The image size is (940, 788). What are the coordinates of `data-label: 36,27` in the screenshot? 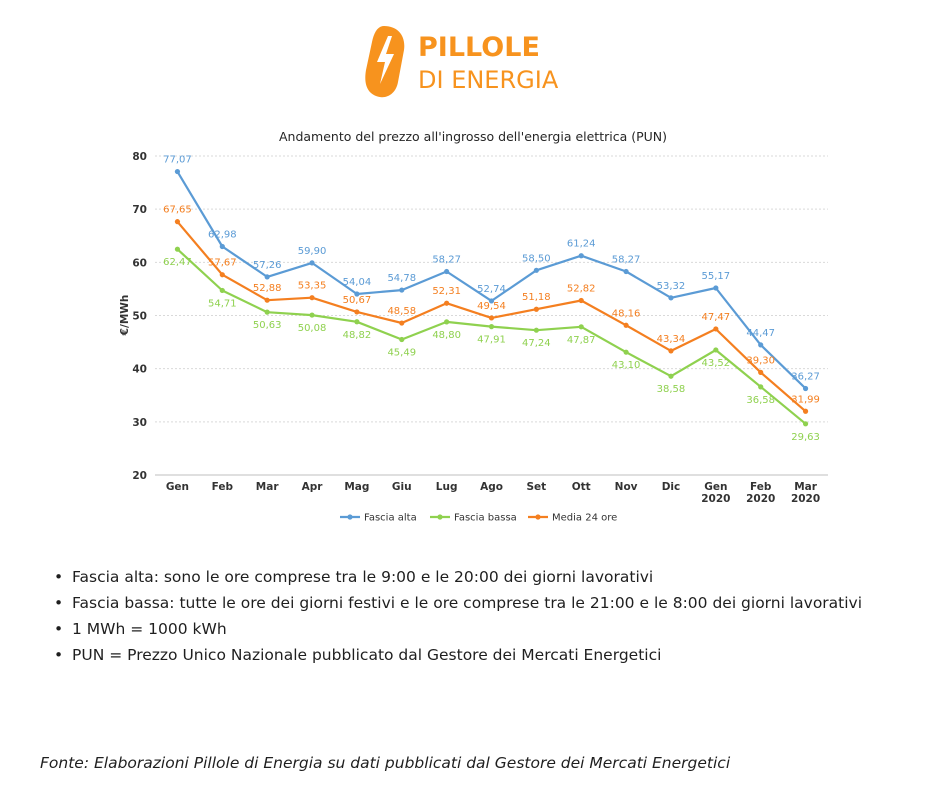 It's located at (805, 376).